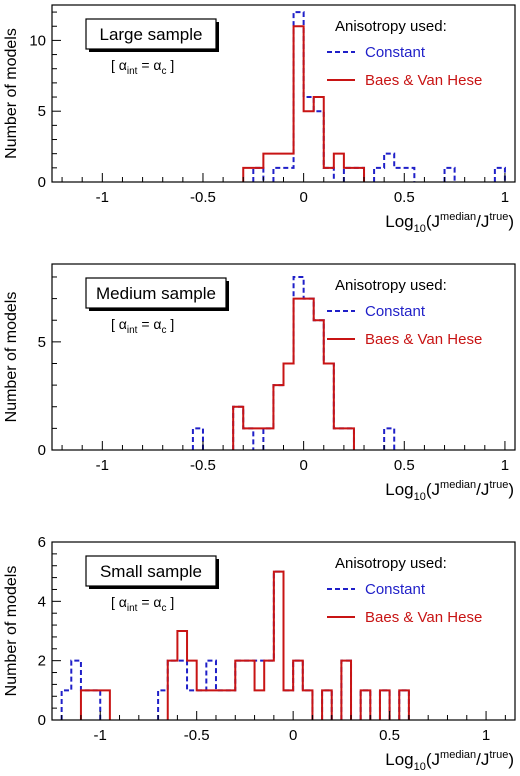 Image resolution: width=520 pixels, height=776 pixels. What do you see at coordinates (37, 40) in the screenshot?
I see `y-tick-label: 10` at bounding box center [37, 40].